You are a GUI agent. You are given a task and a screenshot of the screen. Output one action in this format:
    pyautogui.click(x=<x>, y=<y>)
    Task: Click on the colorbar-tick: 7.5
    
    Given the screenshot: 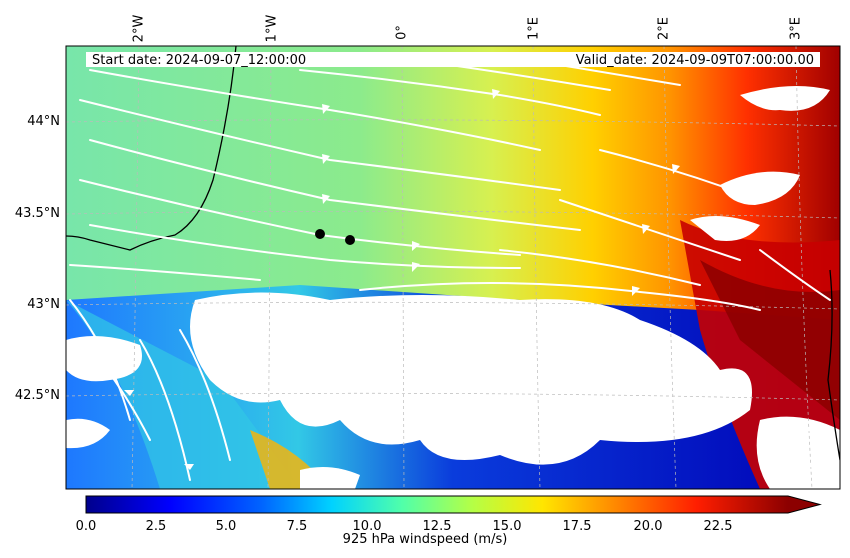 What is the action you would take?
    pyautogui.click(x=297, y=526)
    